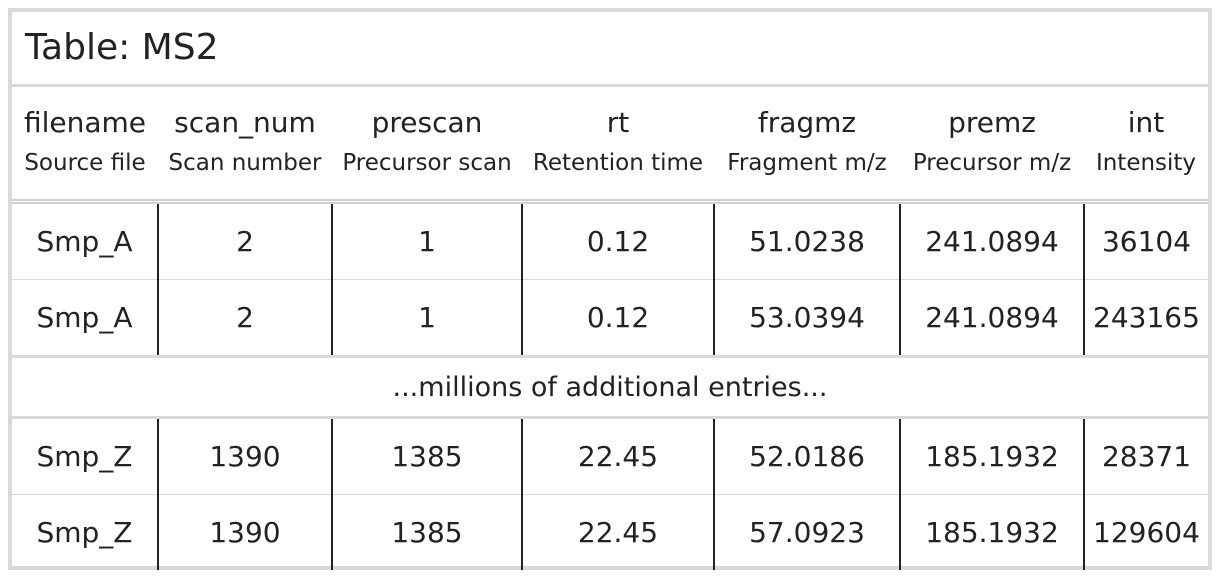 The image size is (1218, 578). I want to click on table-cell: 129604, so click(1145, 532).